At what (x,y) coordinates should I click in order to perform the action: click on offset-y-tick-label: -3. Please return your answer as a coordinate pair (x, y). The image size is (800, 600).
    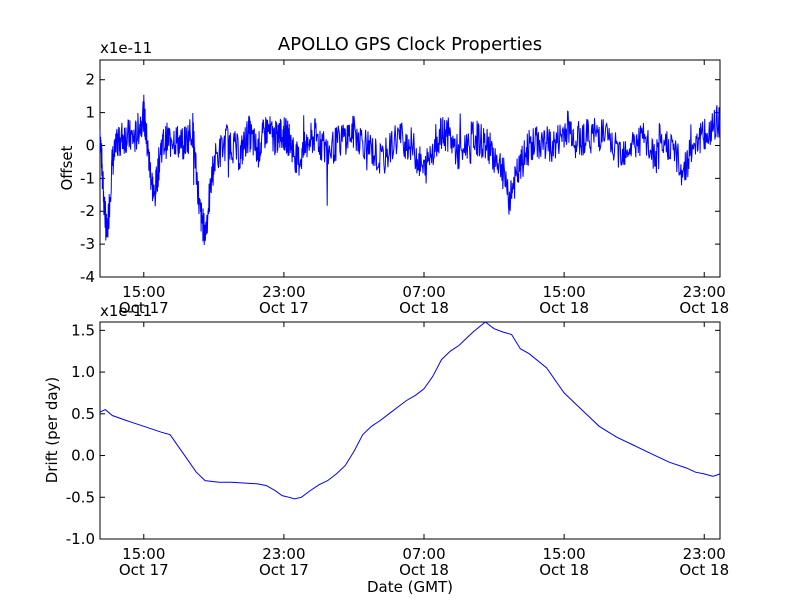
    Looking at the image, I should click on (87, 244).